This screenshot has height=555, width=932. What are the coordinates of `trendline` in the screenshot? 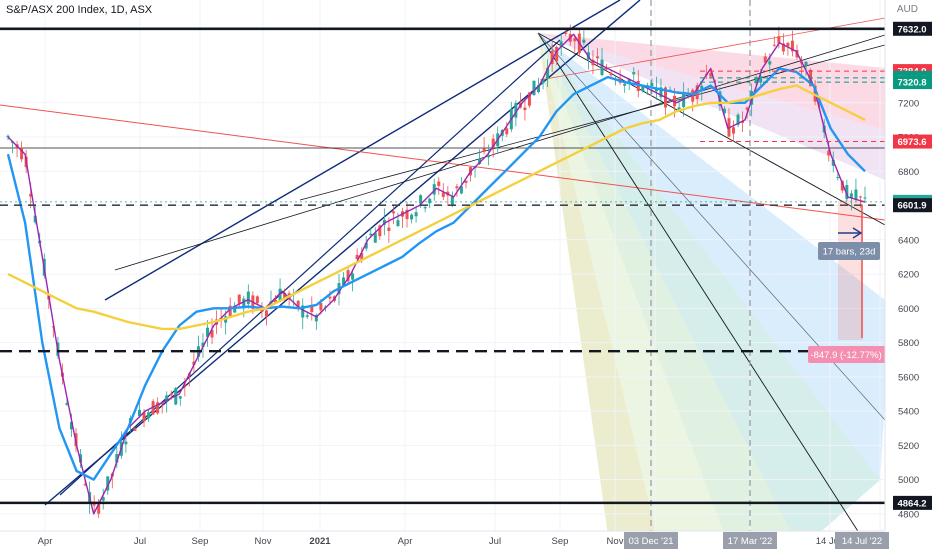 It's located at (711, 129).